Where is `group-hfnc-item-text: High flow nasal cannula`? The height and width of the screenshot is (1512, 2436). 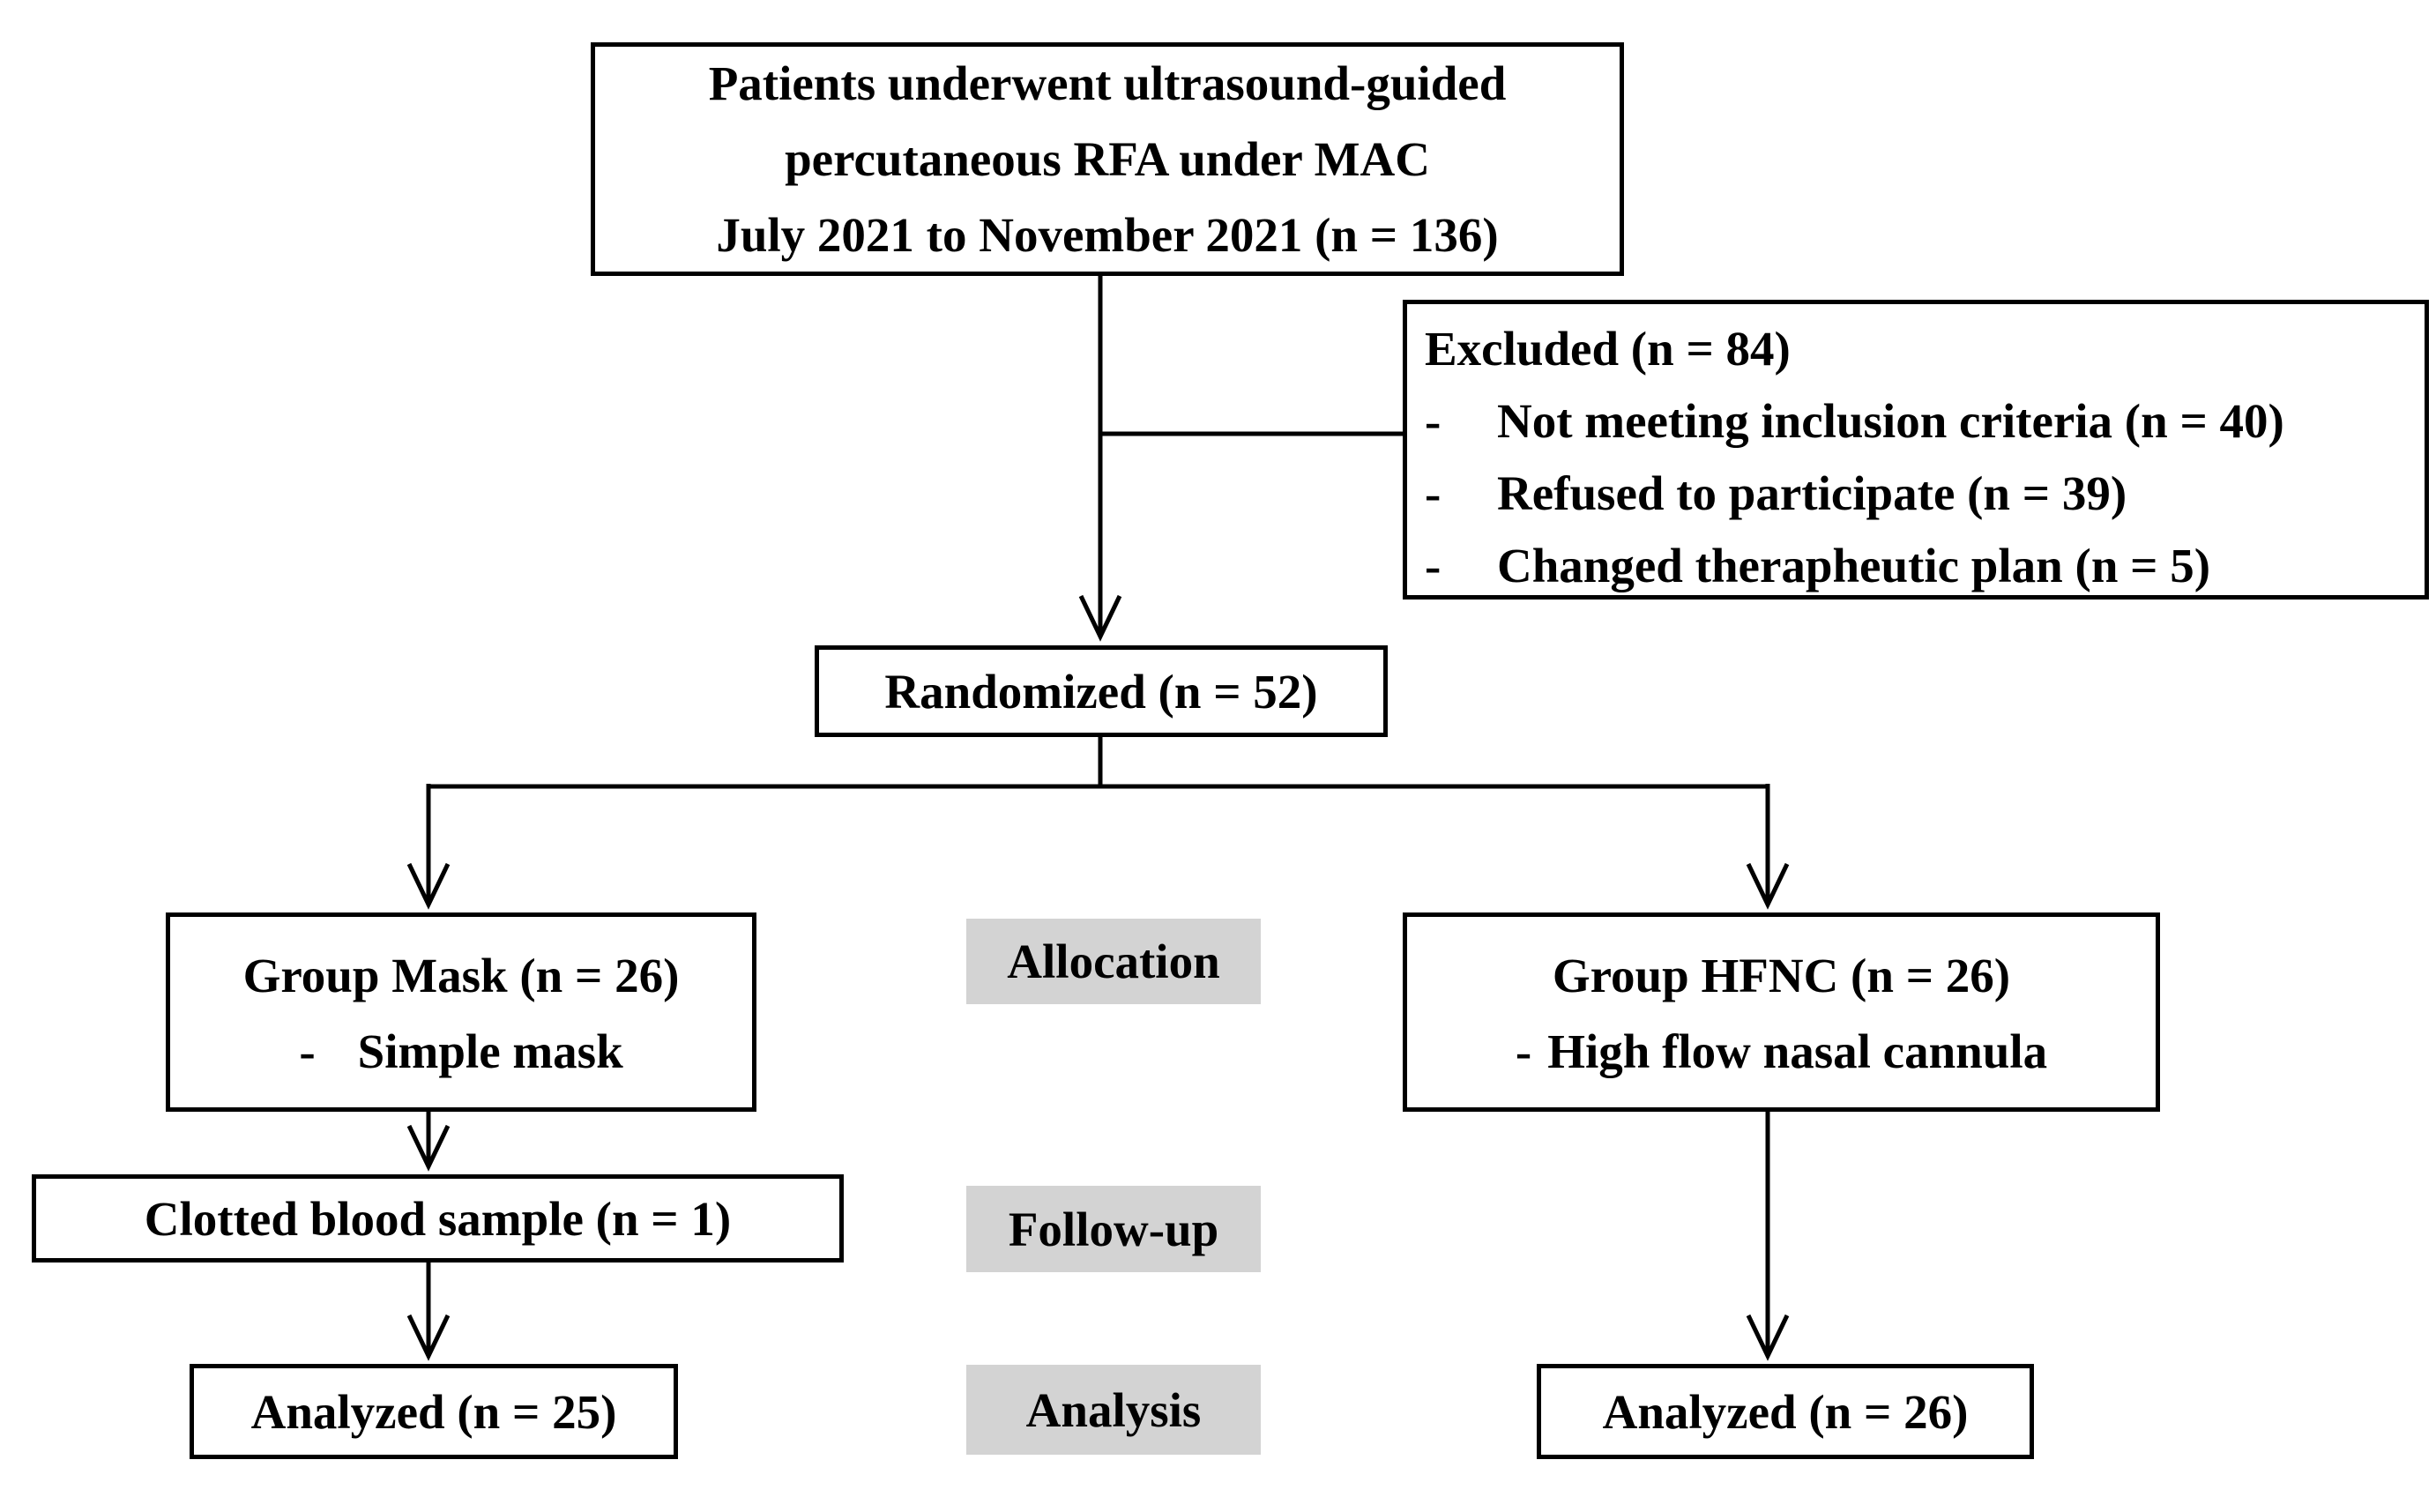
group-hfnc-item-text: High flow nasal cannula is located at coordinates (1797, 1051).